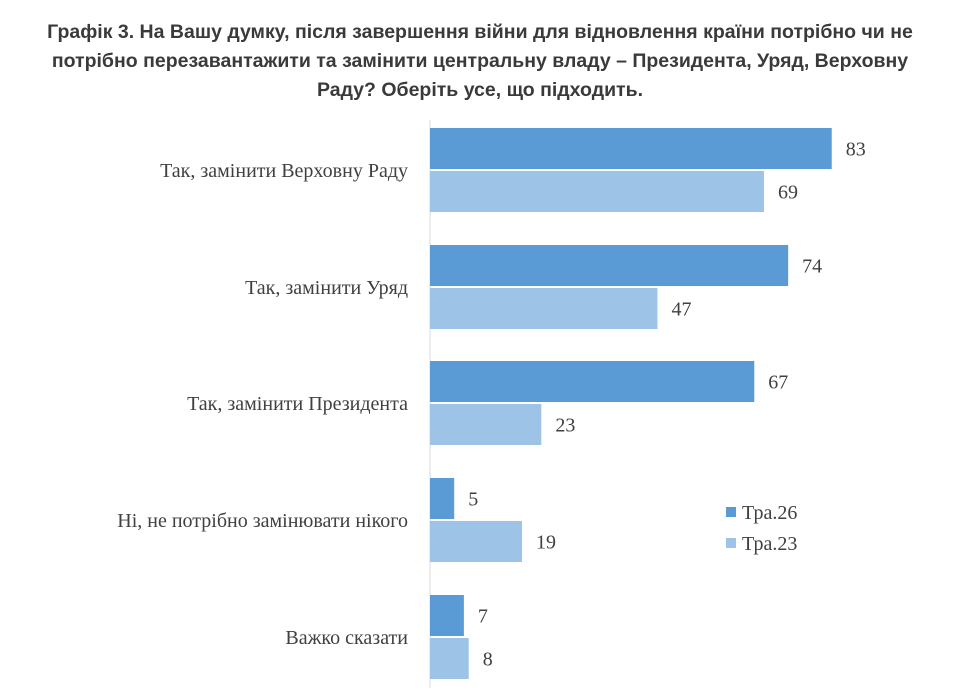 The height and width of the screenshot is (696, 960). I want to click on data-label: 23, so click(565, 426).